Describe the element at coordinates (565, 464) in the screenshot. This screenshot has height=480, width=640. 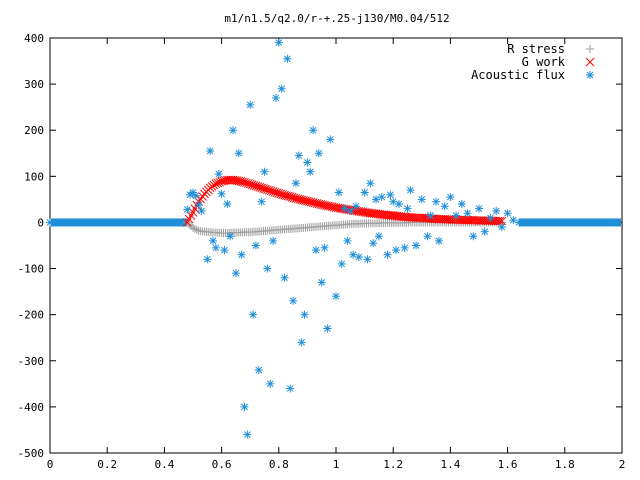
I see `x-tick-label: 1.8` at that location.